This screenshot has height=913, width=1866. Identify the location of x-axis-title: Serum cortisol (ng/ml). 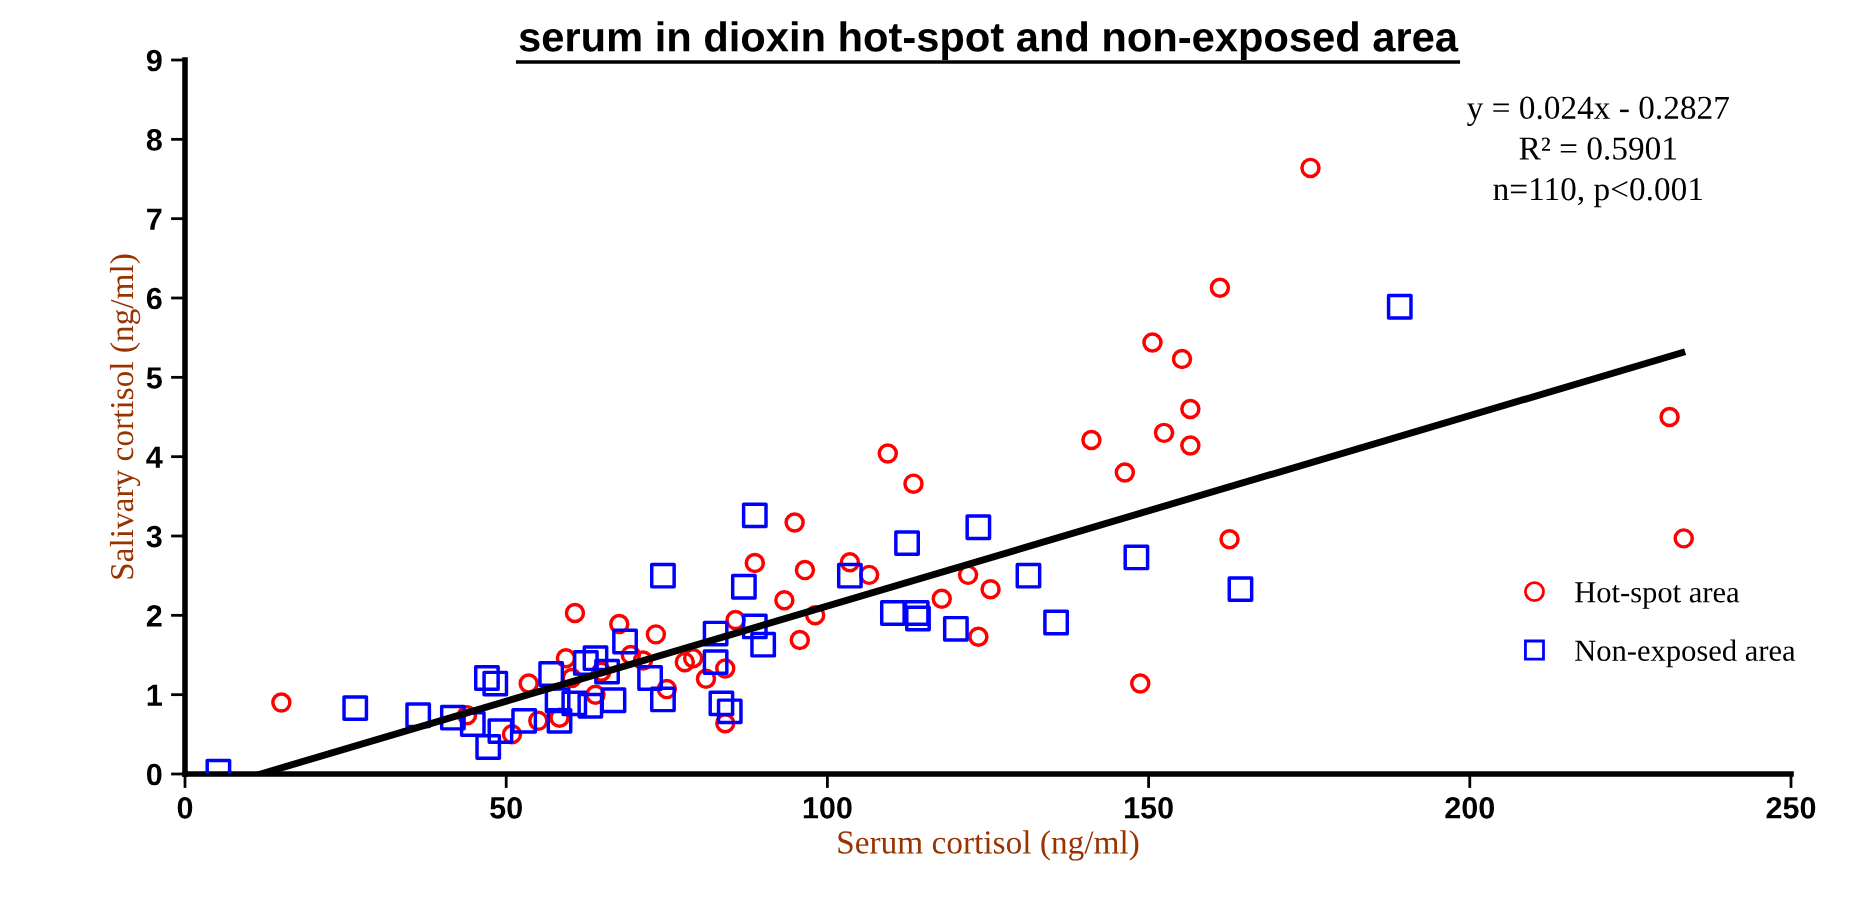
(988, 845).